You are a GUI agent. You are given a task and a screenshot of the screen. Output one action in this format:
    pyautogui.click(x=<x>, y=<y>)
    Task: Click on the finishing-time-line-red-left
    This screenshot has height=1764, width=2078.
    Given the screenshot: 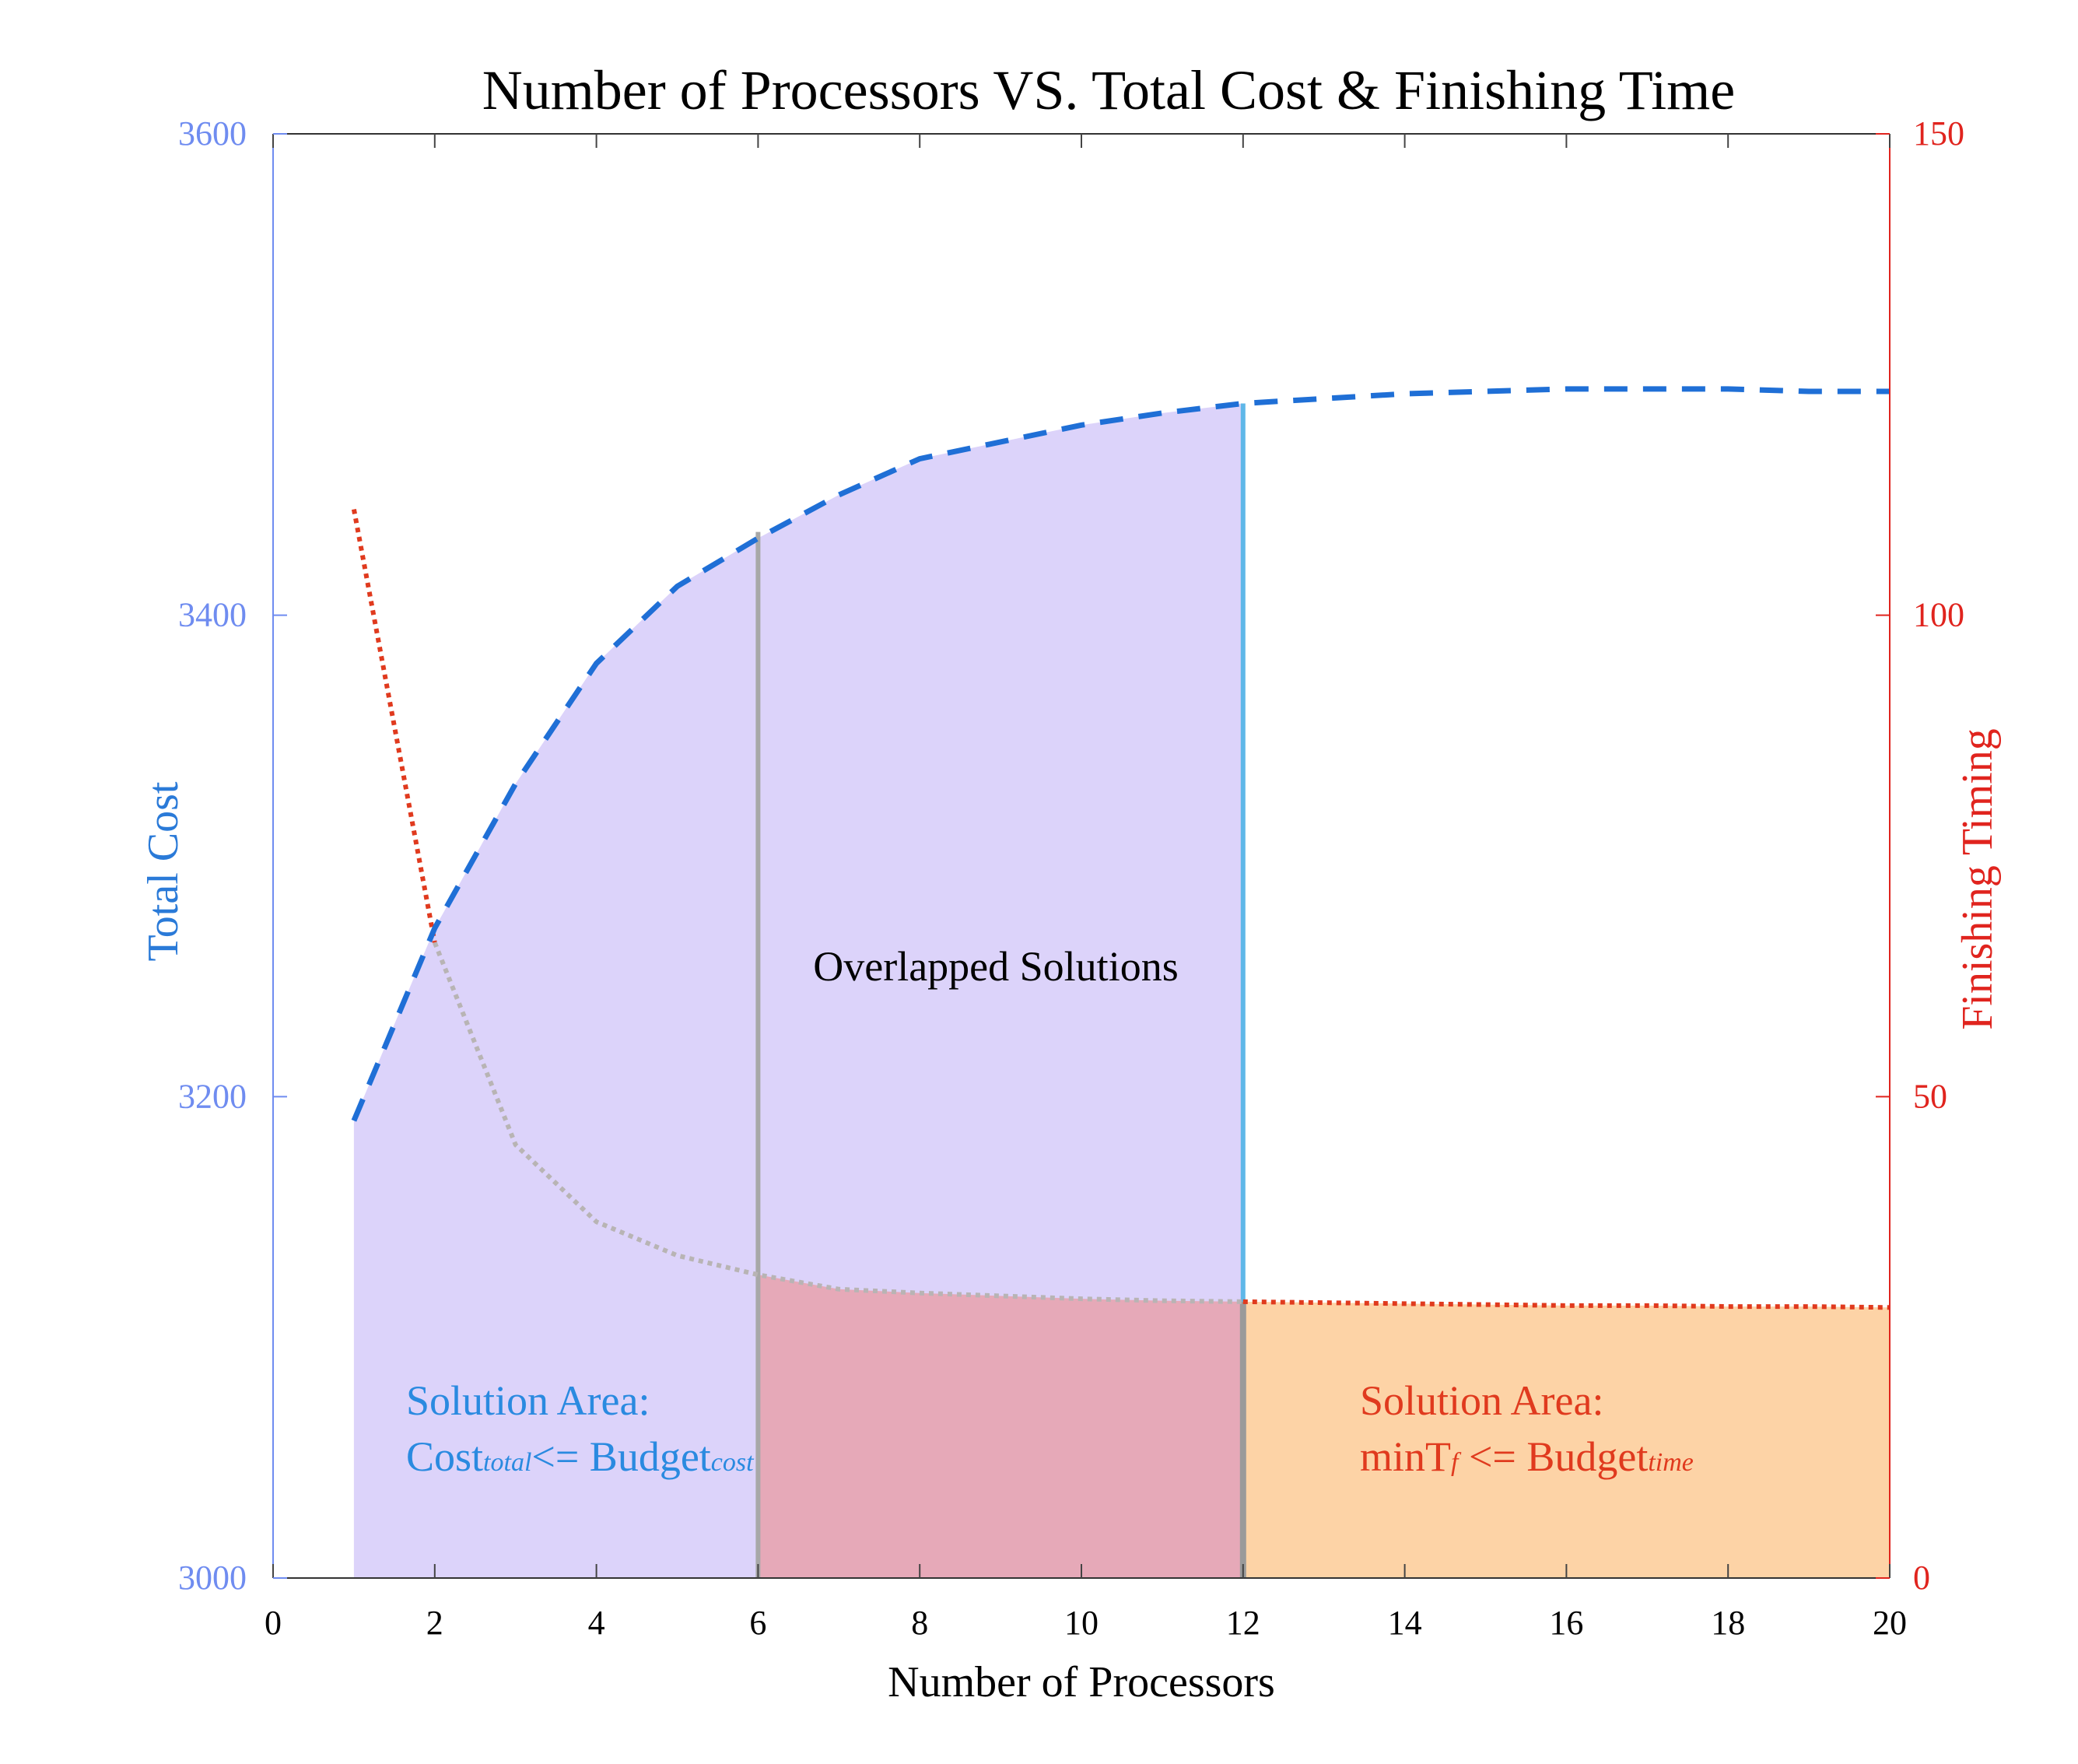 What is the action you would take?
    pyautogui.click(x=394, y=726)
    